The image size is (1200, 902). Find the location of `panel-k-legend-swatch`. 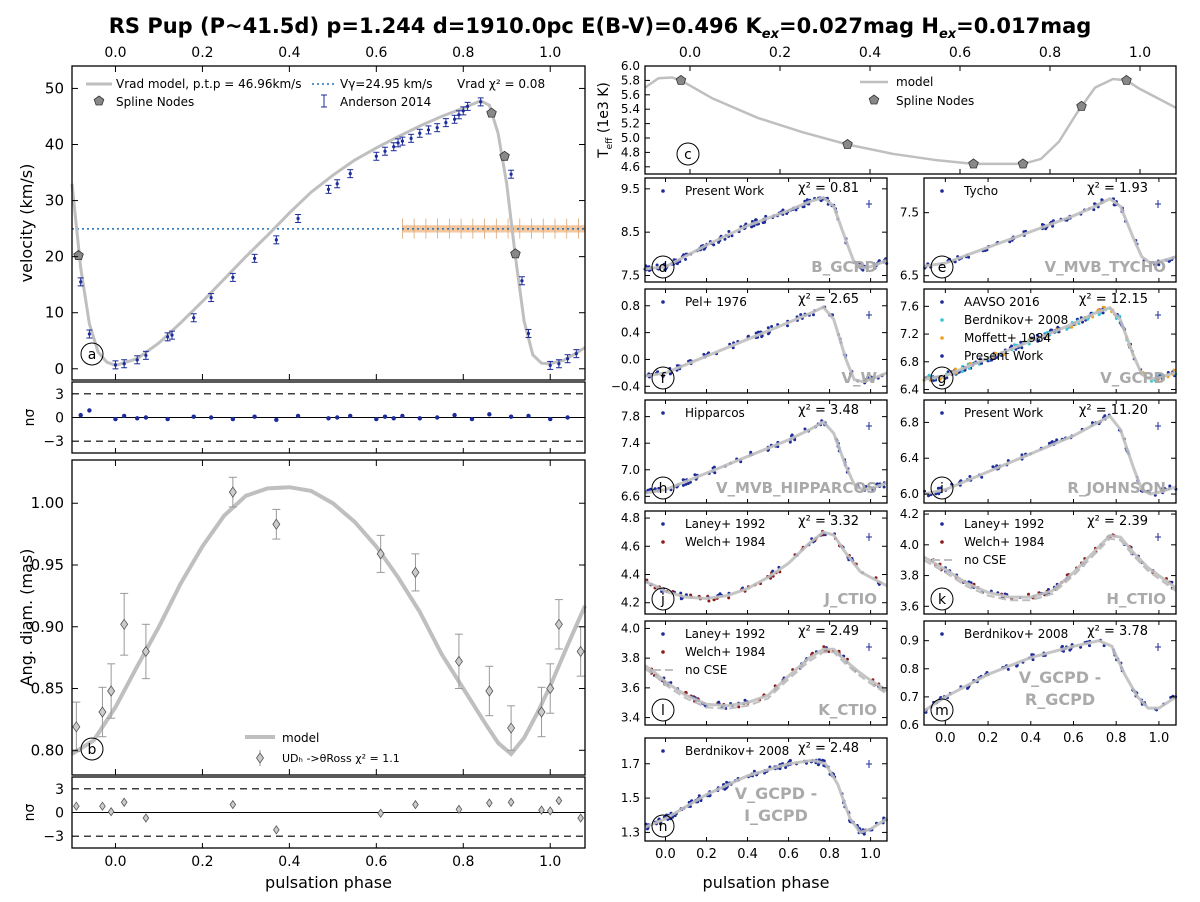

panel-k-legend-swatch is located at coordinates (942, 542).